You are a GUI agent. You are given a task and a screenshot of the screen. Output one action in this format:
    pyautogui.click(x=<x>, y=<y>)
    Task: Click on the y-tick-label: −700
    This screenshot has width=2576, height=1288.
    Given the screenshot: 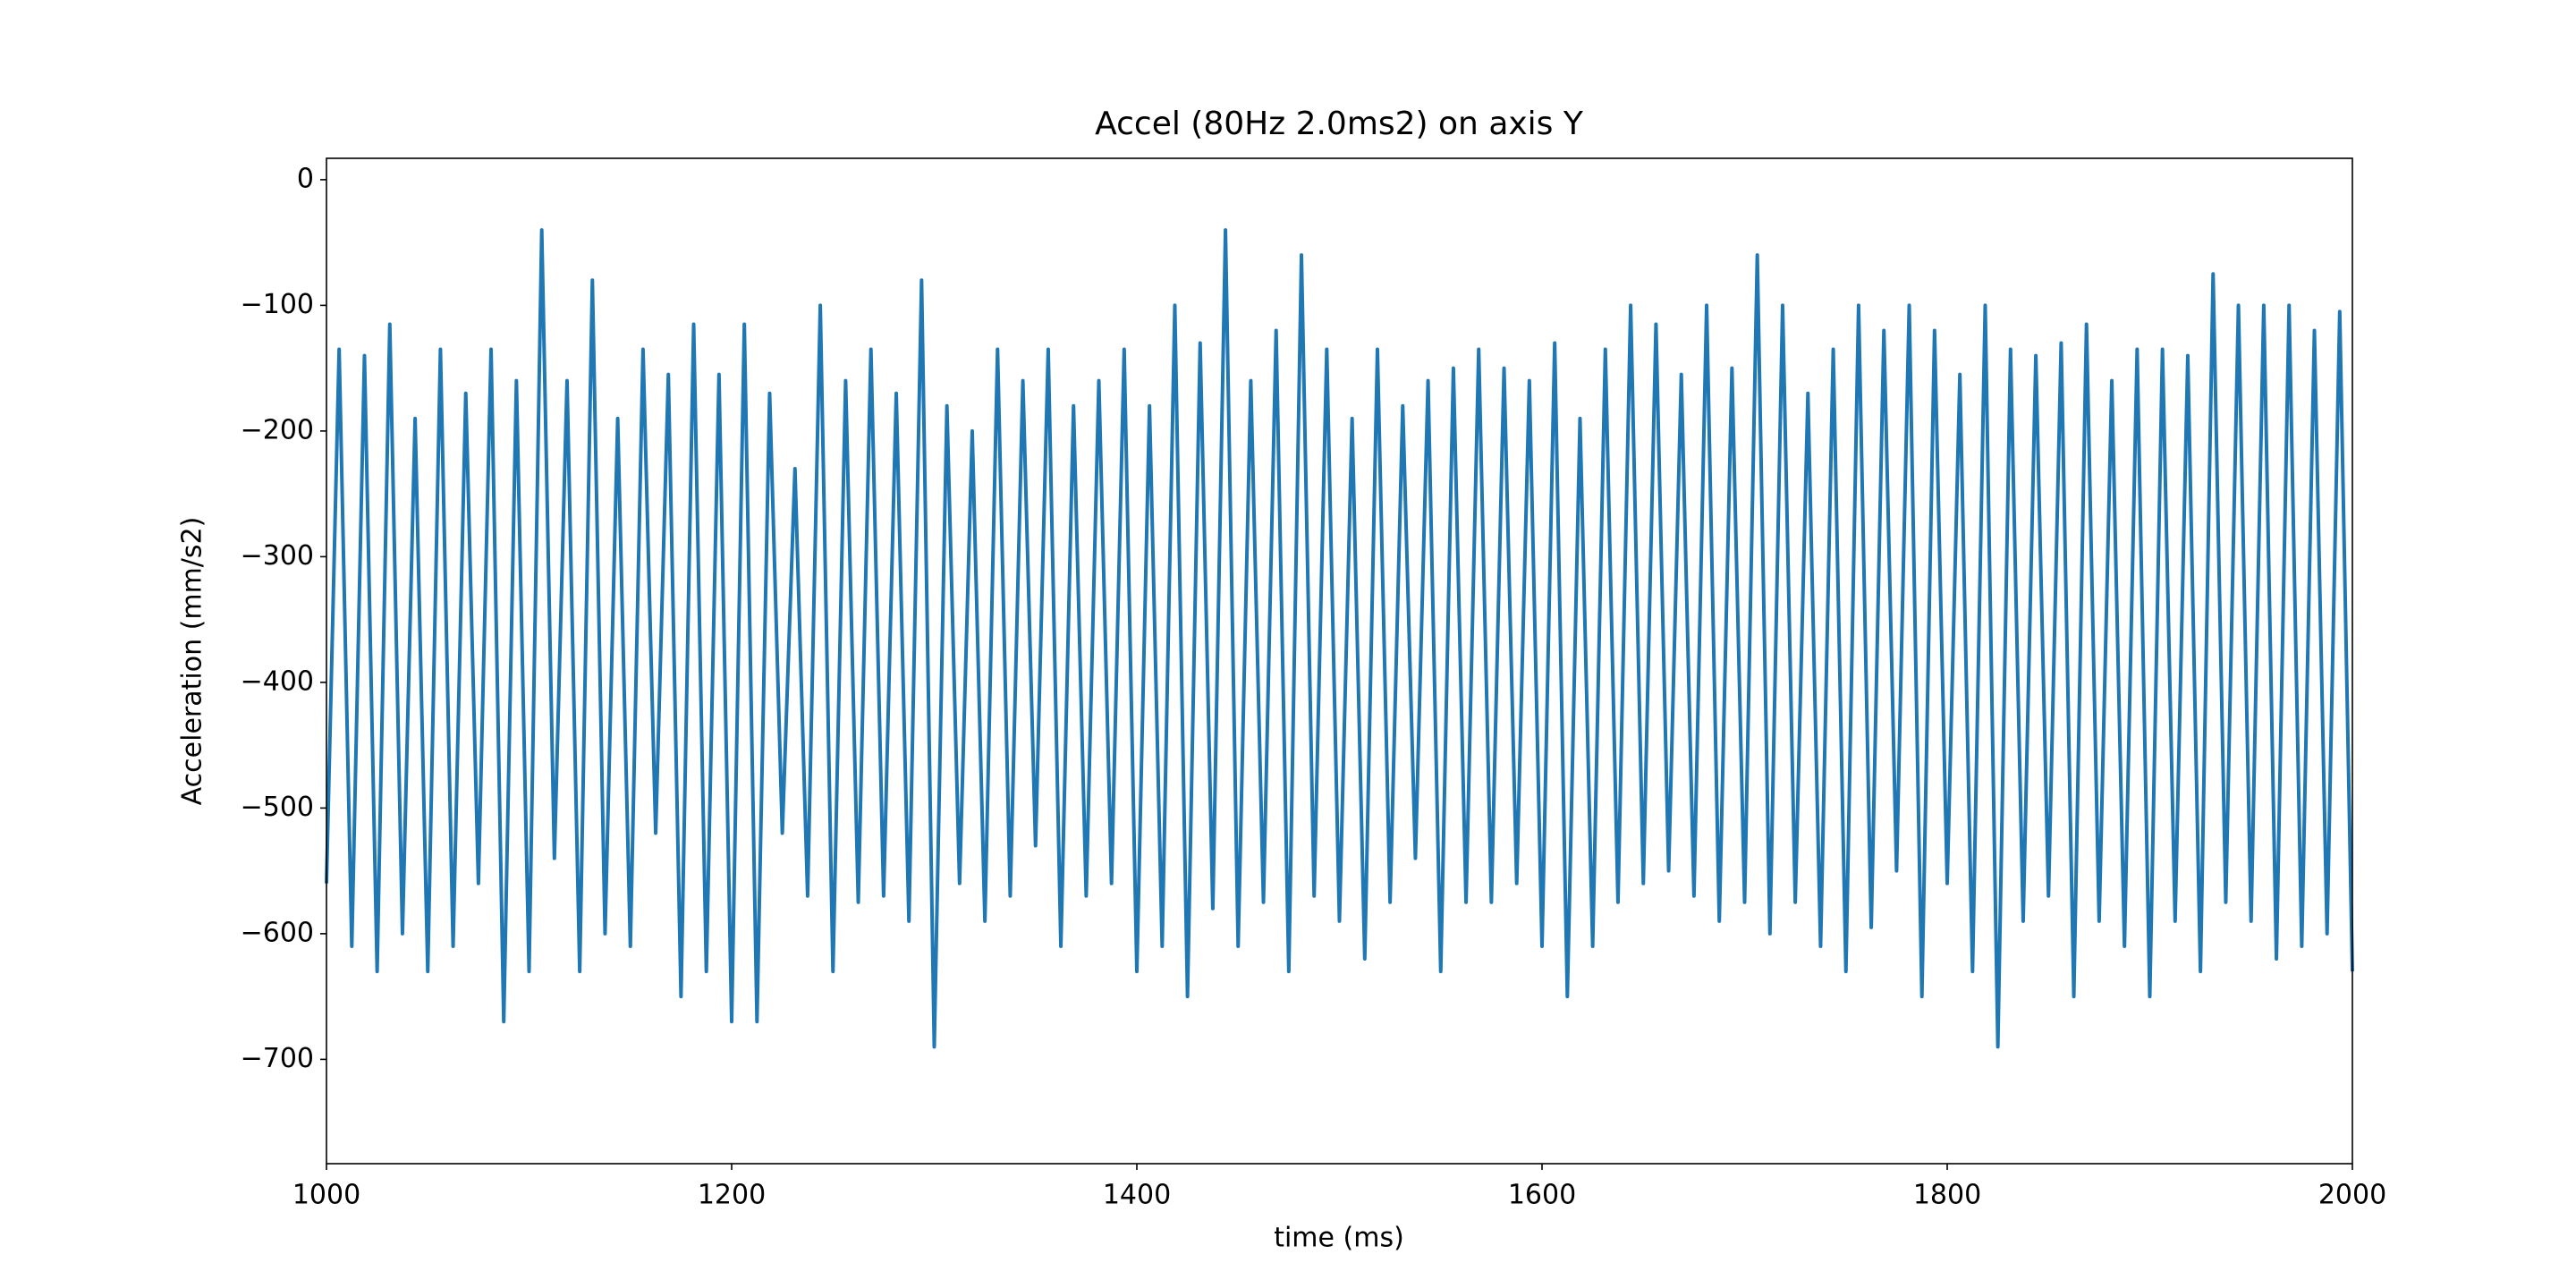 What is the action you would take?
    pyautogui.click(x=277, y=1058)
    